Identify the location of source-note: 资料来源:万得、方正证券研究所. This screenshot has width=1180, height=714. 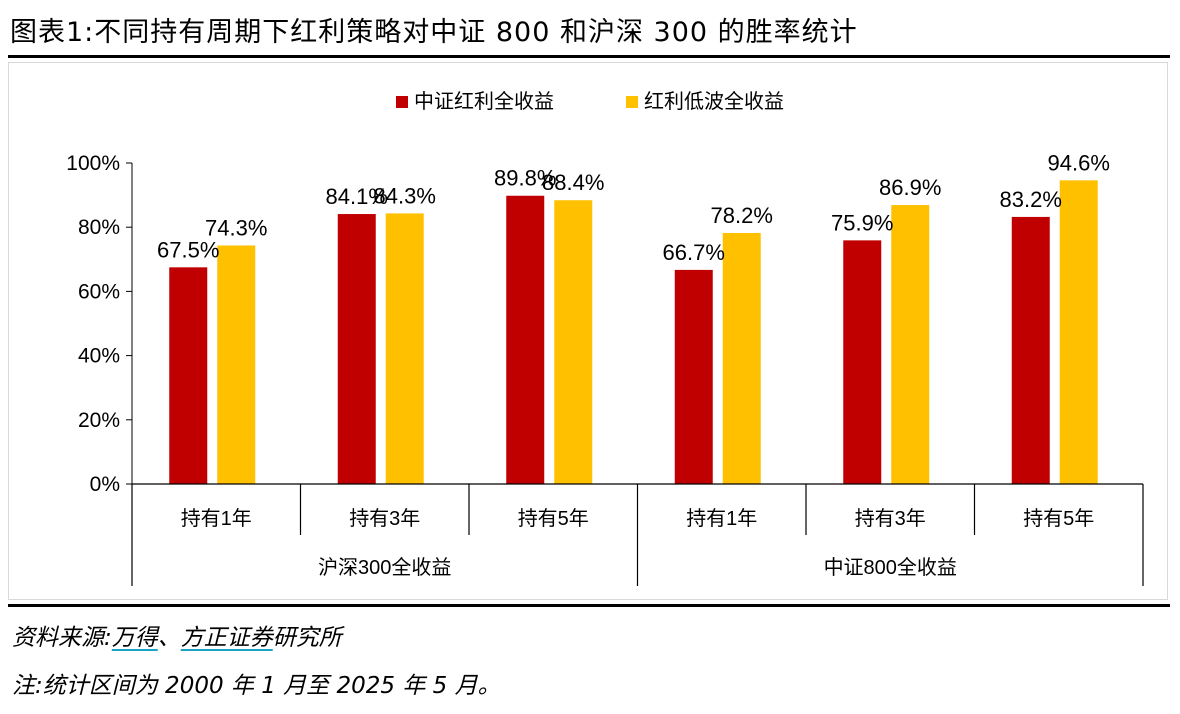
(177, 635).